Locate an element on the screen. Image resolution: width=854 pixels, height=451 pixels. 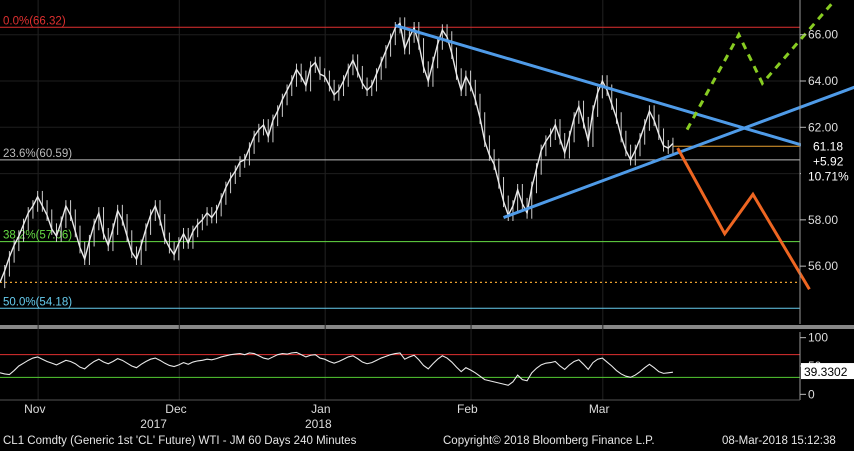
price-axis-tick-label: 64.00 is located at coordinates (823, 81).